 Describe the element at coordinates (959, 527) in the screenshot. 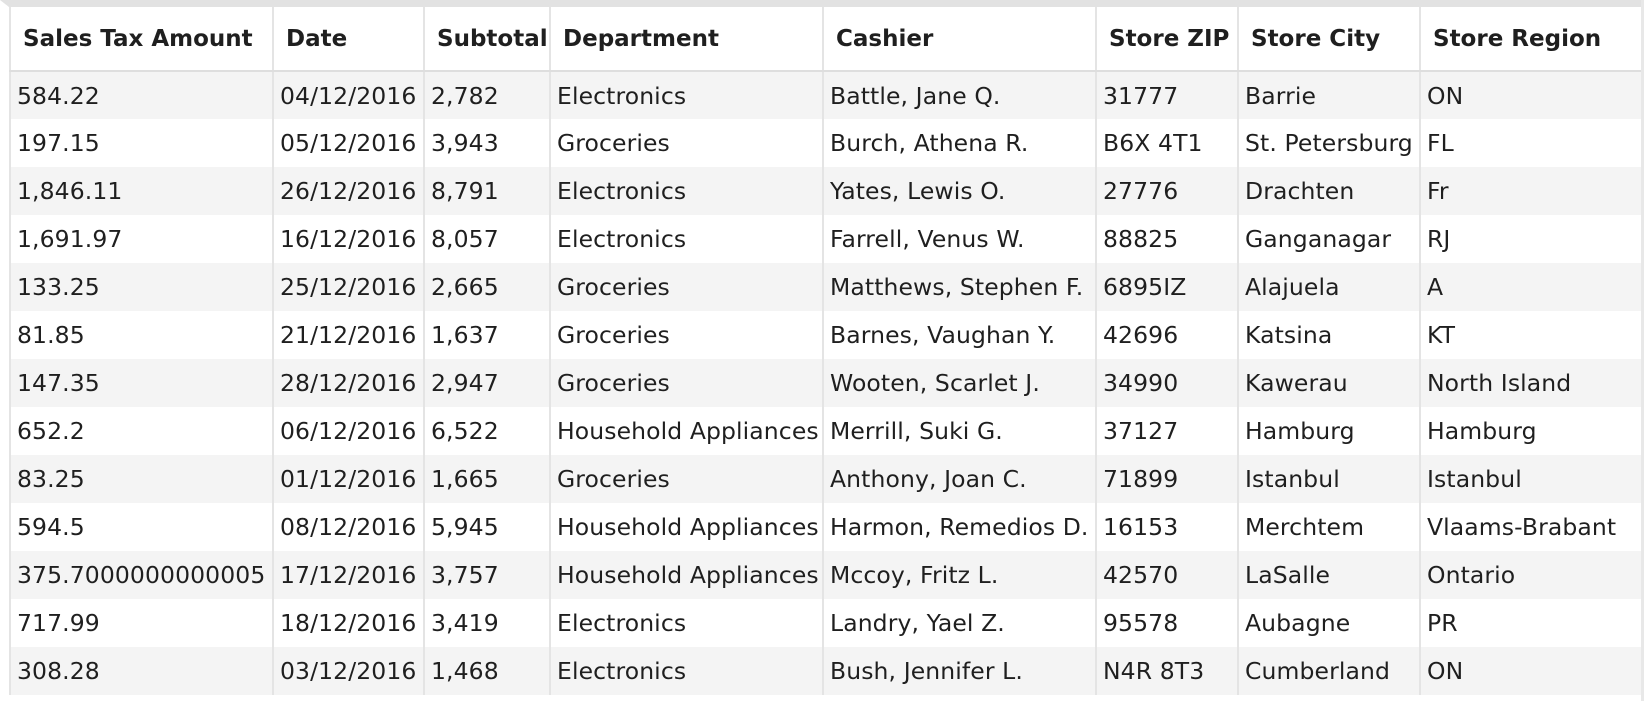

I see `cell-cashier: Harmon, Remedios D.` at that location.